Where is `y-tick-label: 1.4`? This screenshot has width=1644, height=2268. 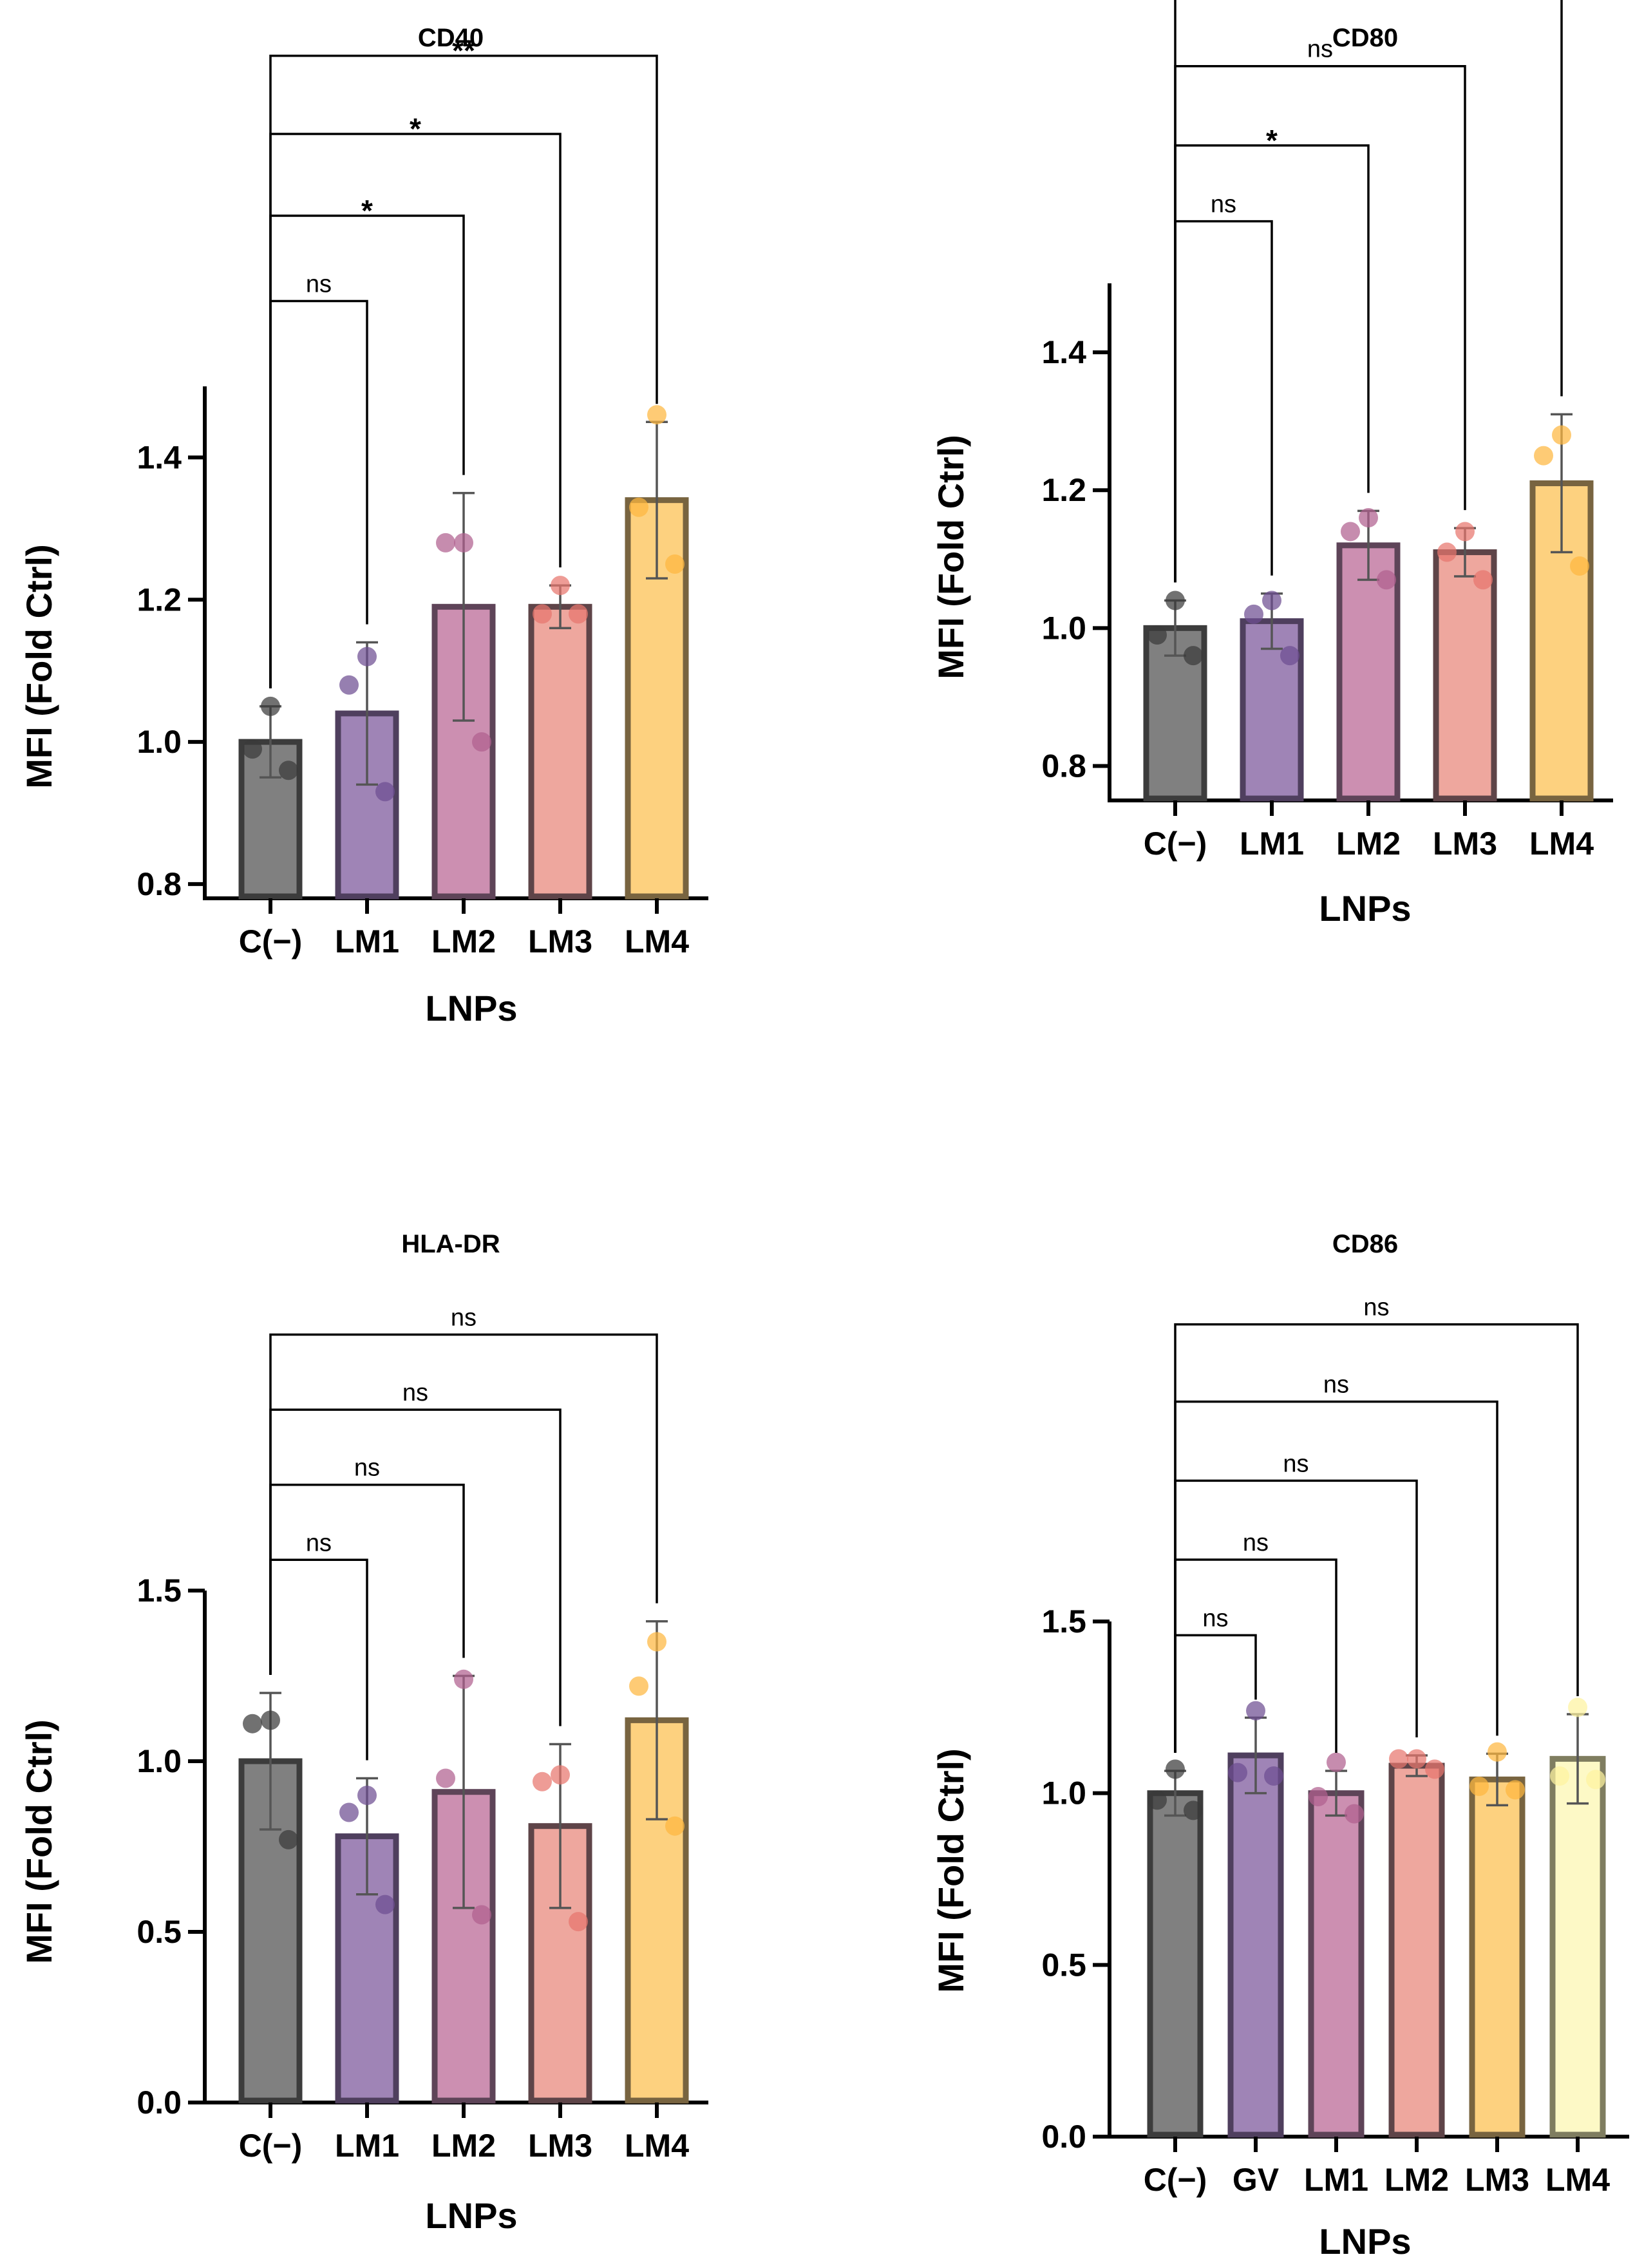 y-tick-label: 1.4 is located at coordinates (1063, 352).